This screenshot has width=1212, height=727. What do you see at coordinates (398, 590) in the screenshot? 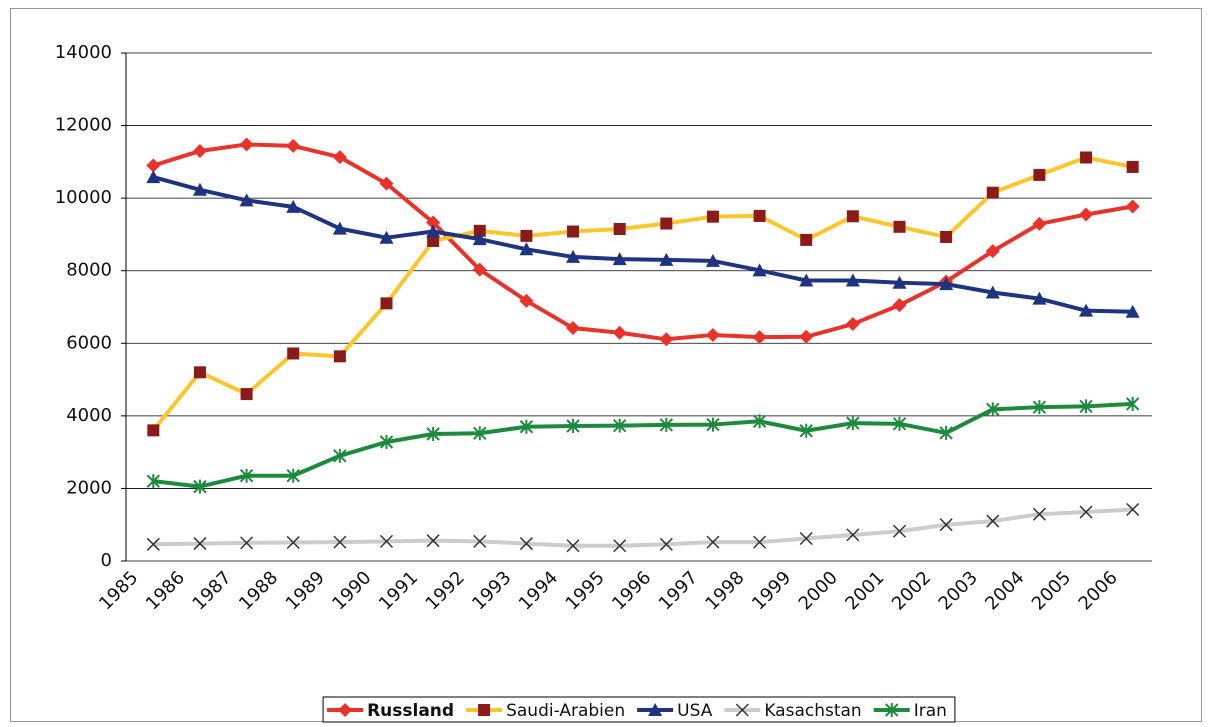
I see `x-tick-label: 1991` at bounding box center [398, 590].